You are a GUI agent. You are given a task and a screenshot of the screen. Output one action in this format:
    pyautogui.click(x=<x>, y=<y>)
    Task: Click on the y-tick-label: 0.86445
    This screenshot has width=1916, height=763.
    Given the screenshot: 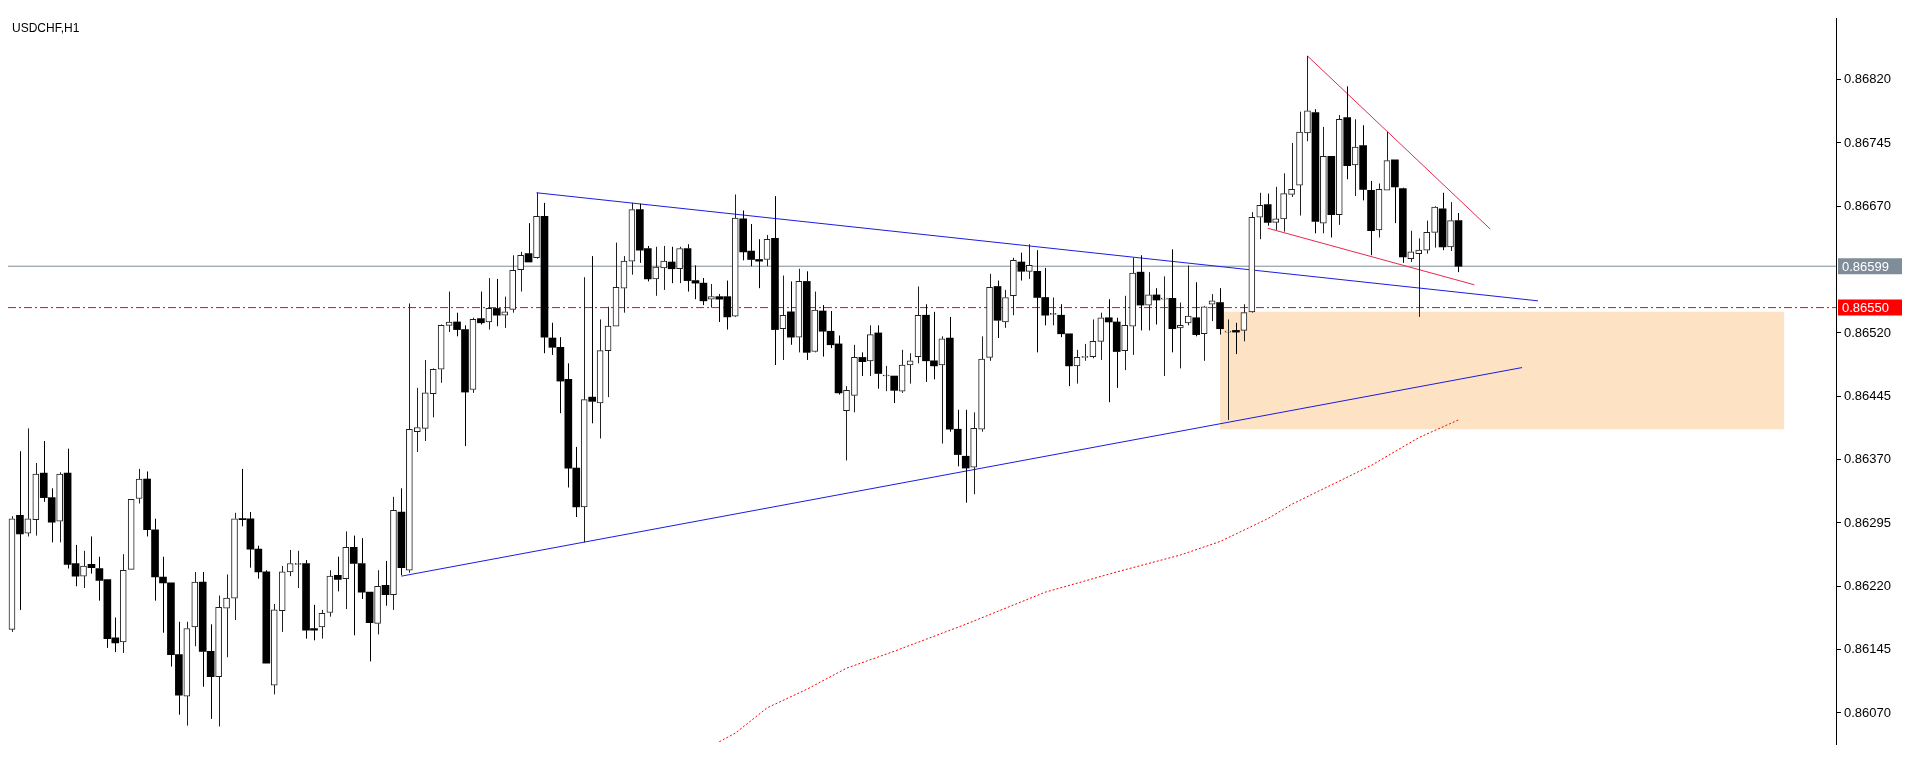 What is the action you would take?
    pyautogui.click(x=1867, y=395)
    